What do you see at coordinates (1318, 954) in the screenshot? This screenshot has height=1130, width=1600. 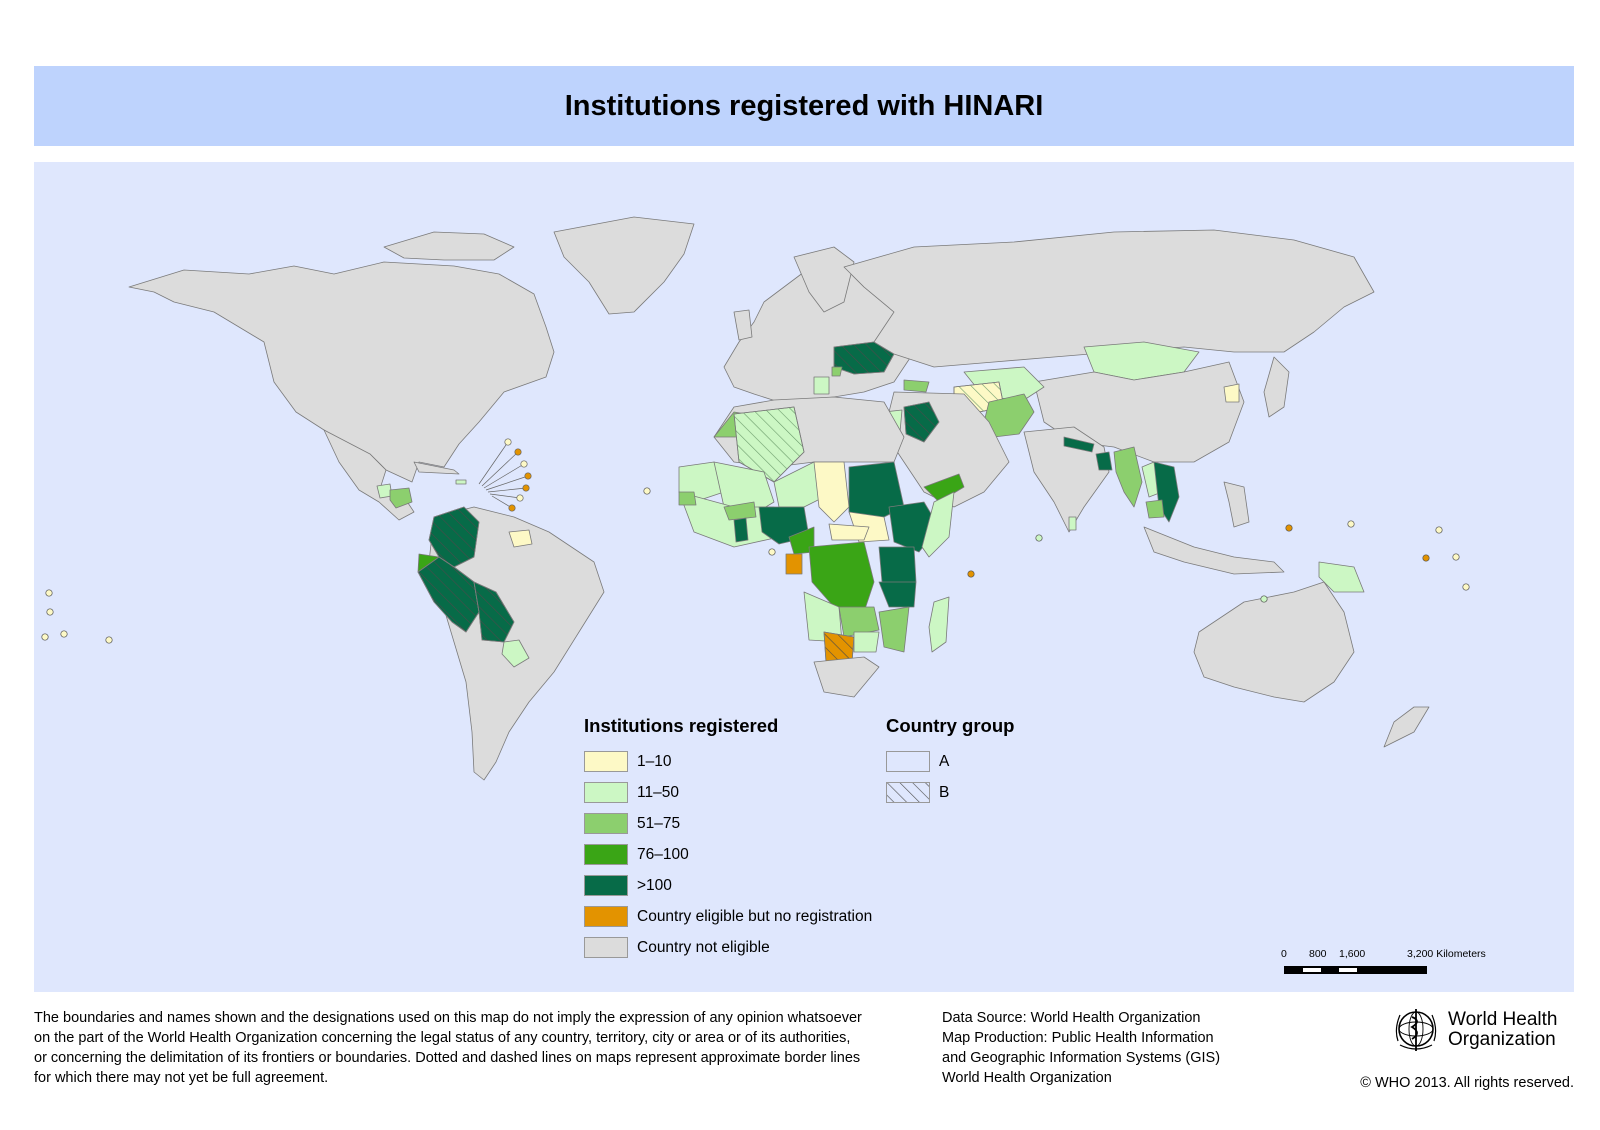 I see `scale-label: 800` at bounding box center [1318, 954].